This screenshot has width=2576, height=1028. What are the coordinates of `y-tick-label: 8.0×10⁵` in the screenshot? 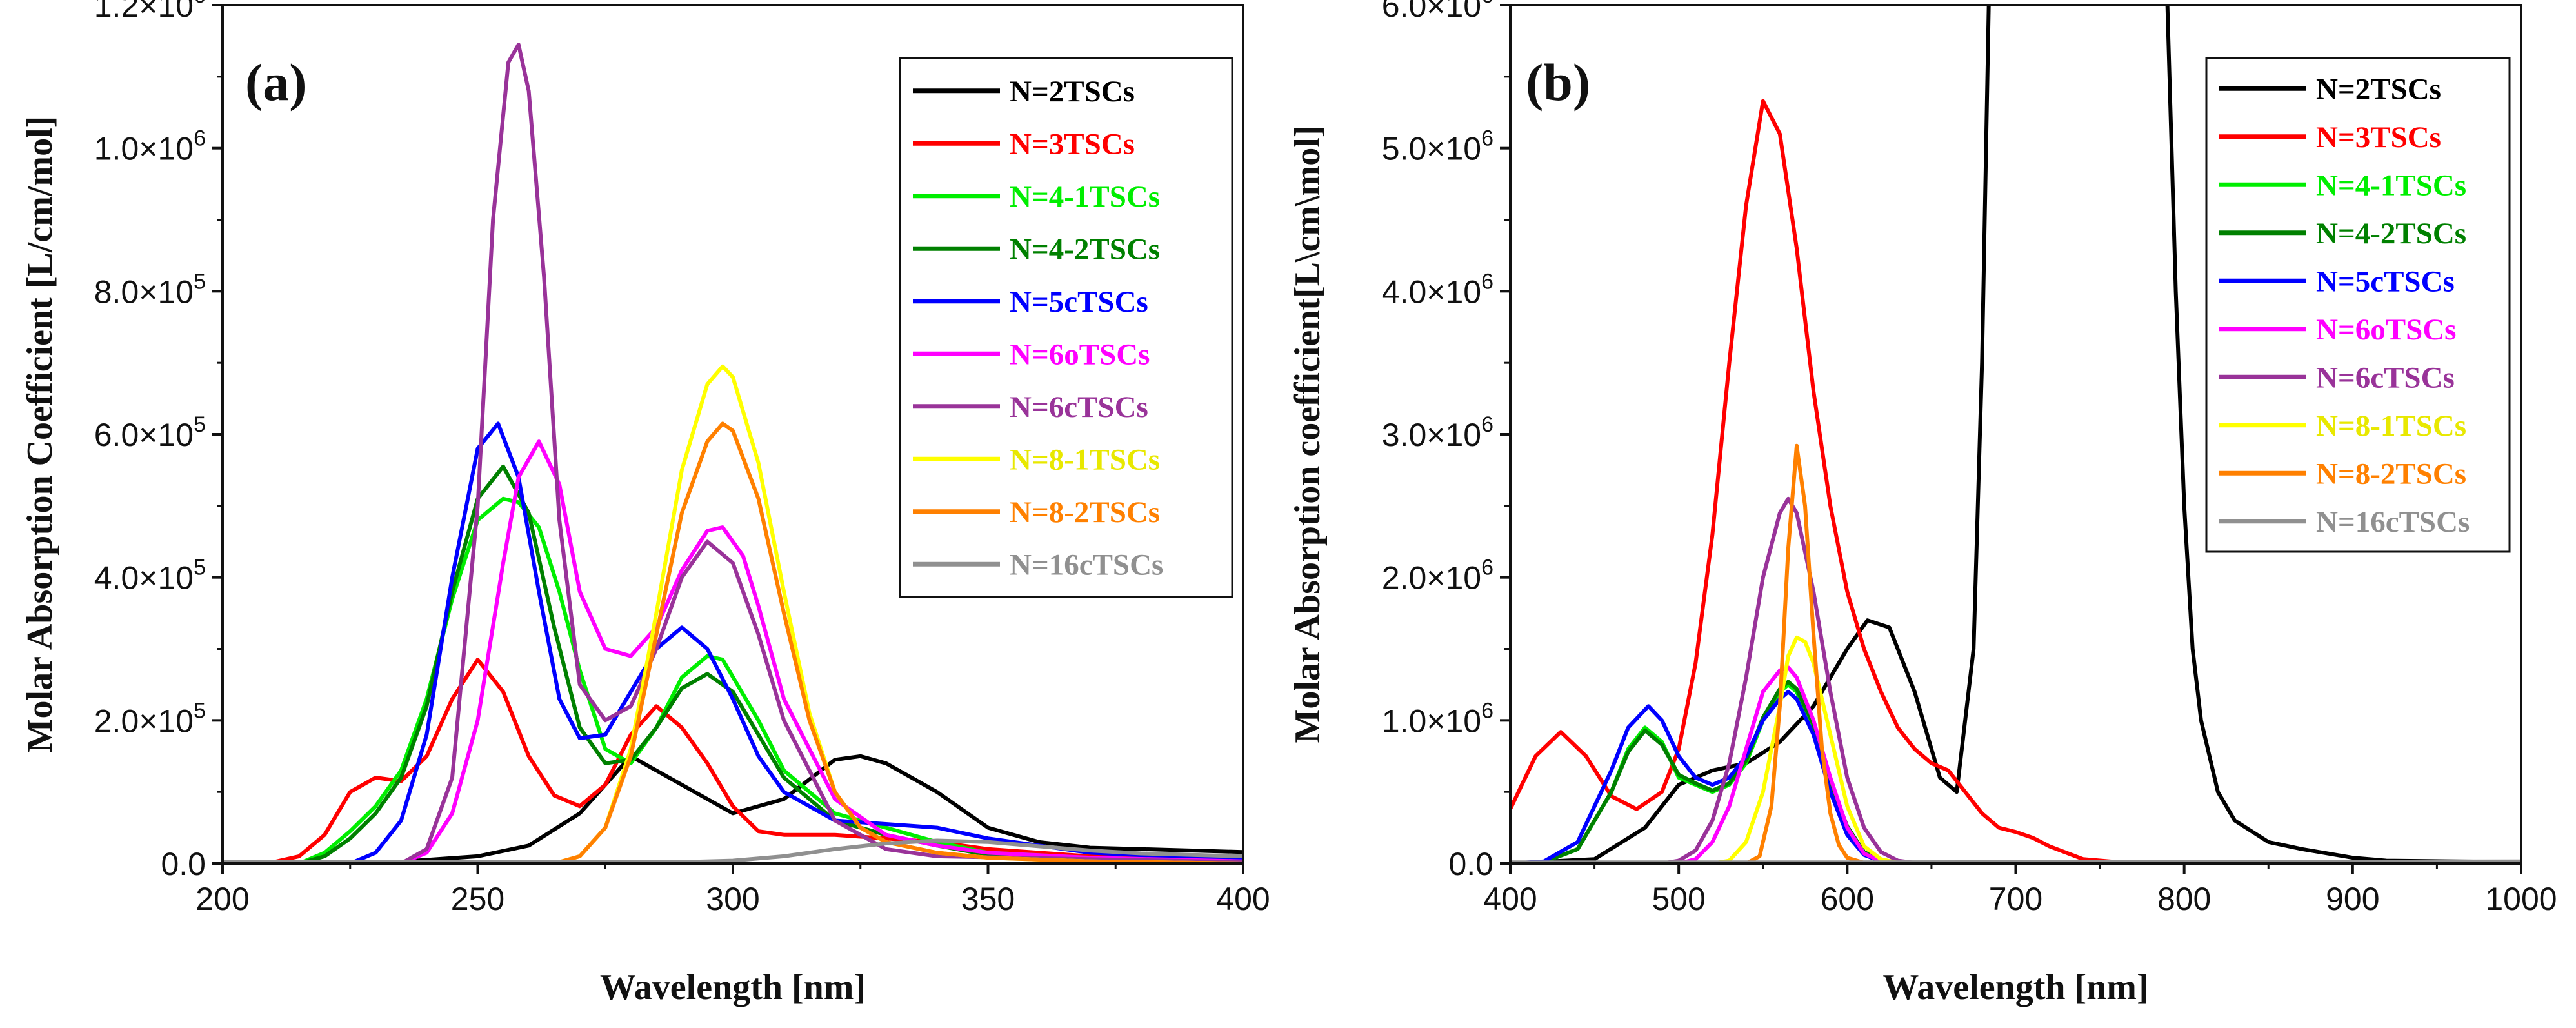 It's located at (150, 289).